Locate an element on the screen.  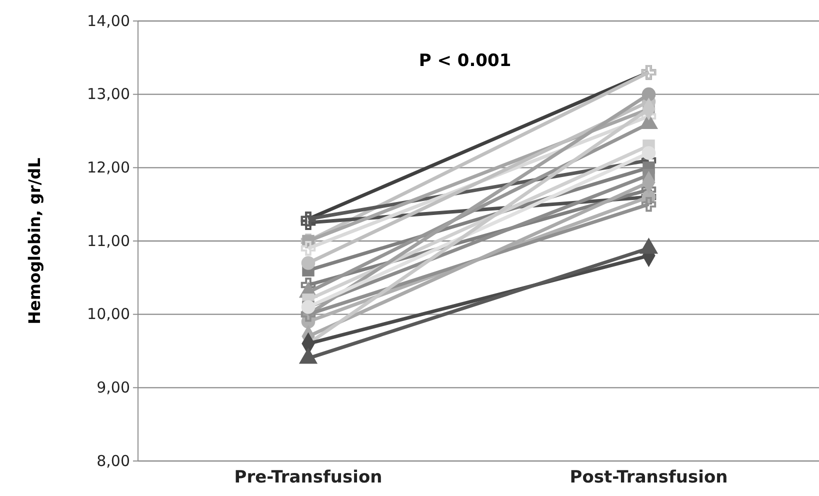
y-tick-label: 10,00 is located at coordinates (108, 314).